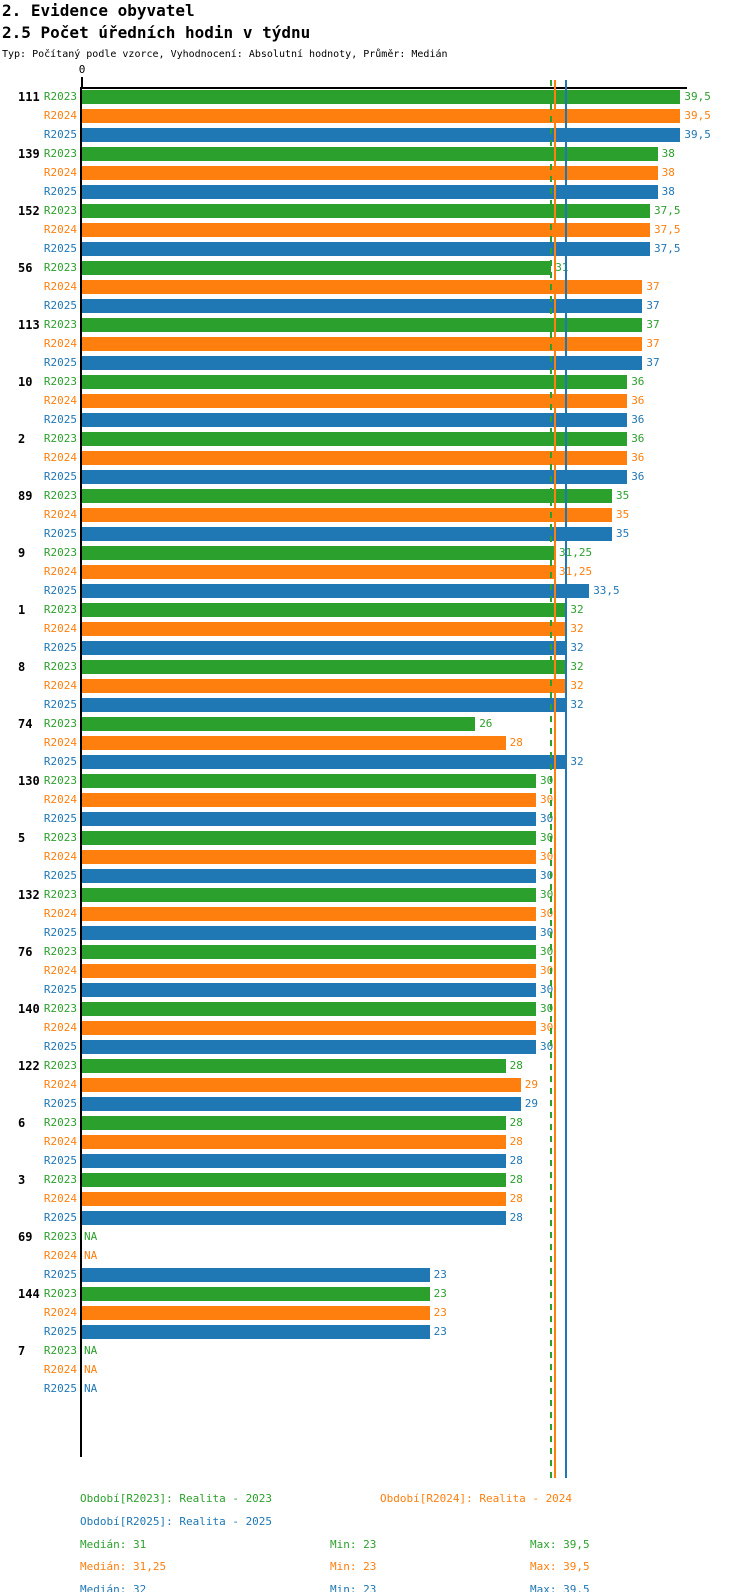 The width and height of the screenshot is (750, 1592). Describe the element at coordinates (375, 211) in the screenshot. I see `bar-row: 152 R2023 37,5` at that location.